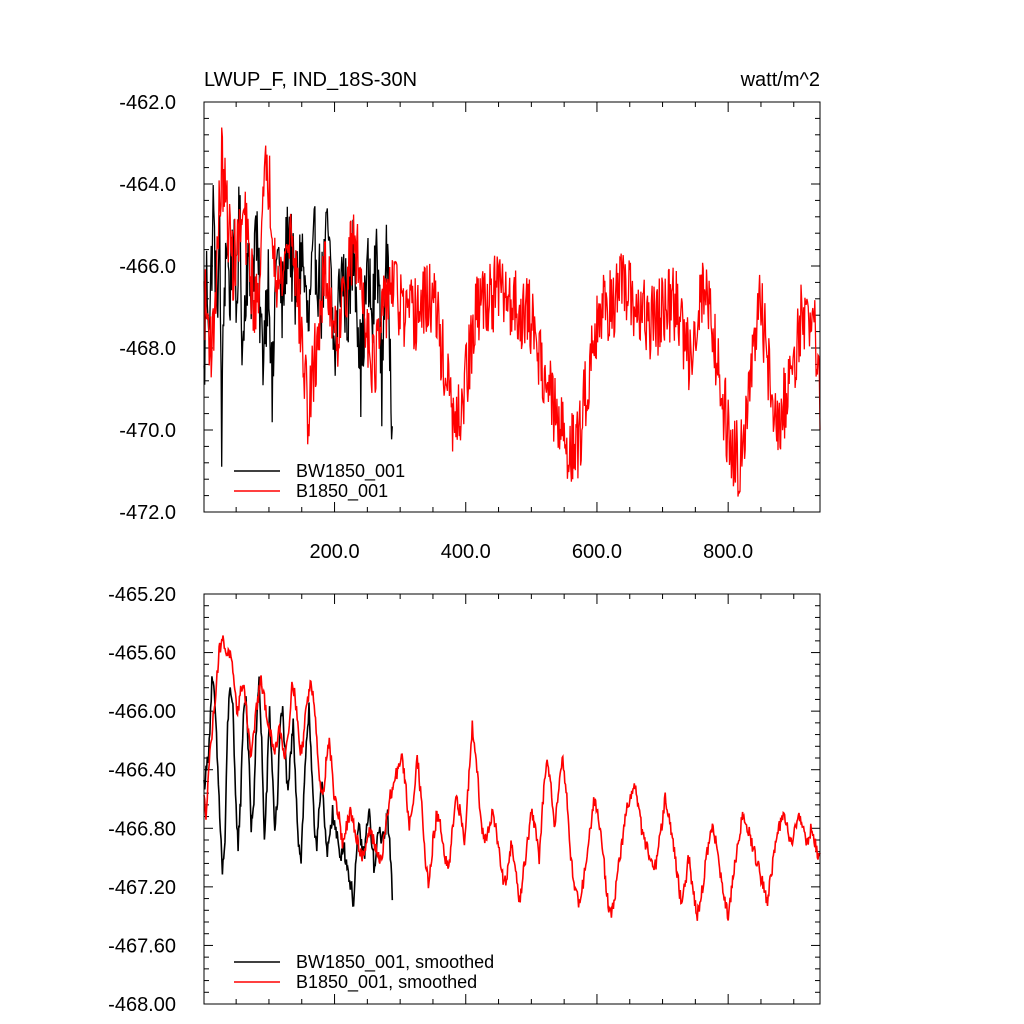  What do you see at coordinates (147, 103) in the screenshot?
I see `y-tick-label: -462.0` at bounding box center [147, 103].